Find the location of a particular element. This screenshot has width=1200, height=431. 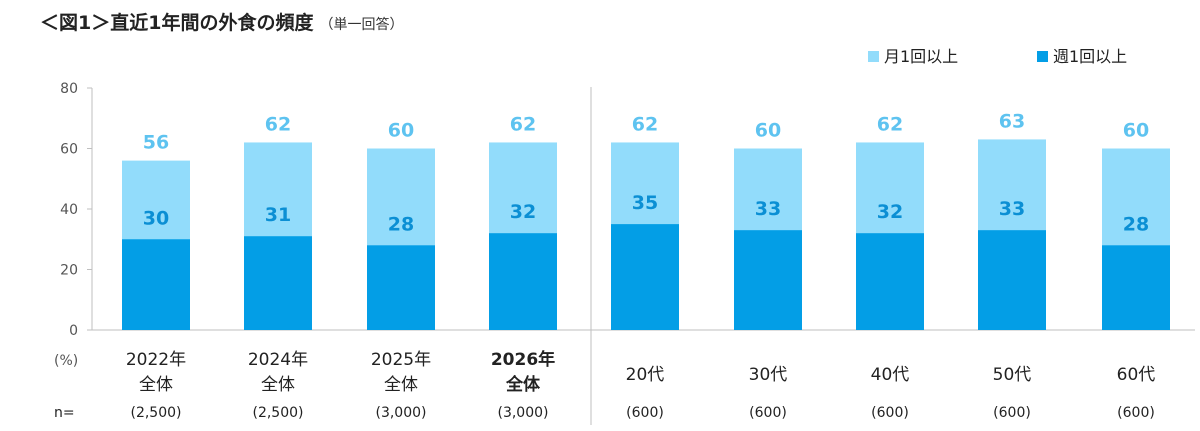

category-label: 20代 is located at coordinates (645, 375).